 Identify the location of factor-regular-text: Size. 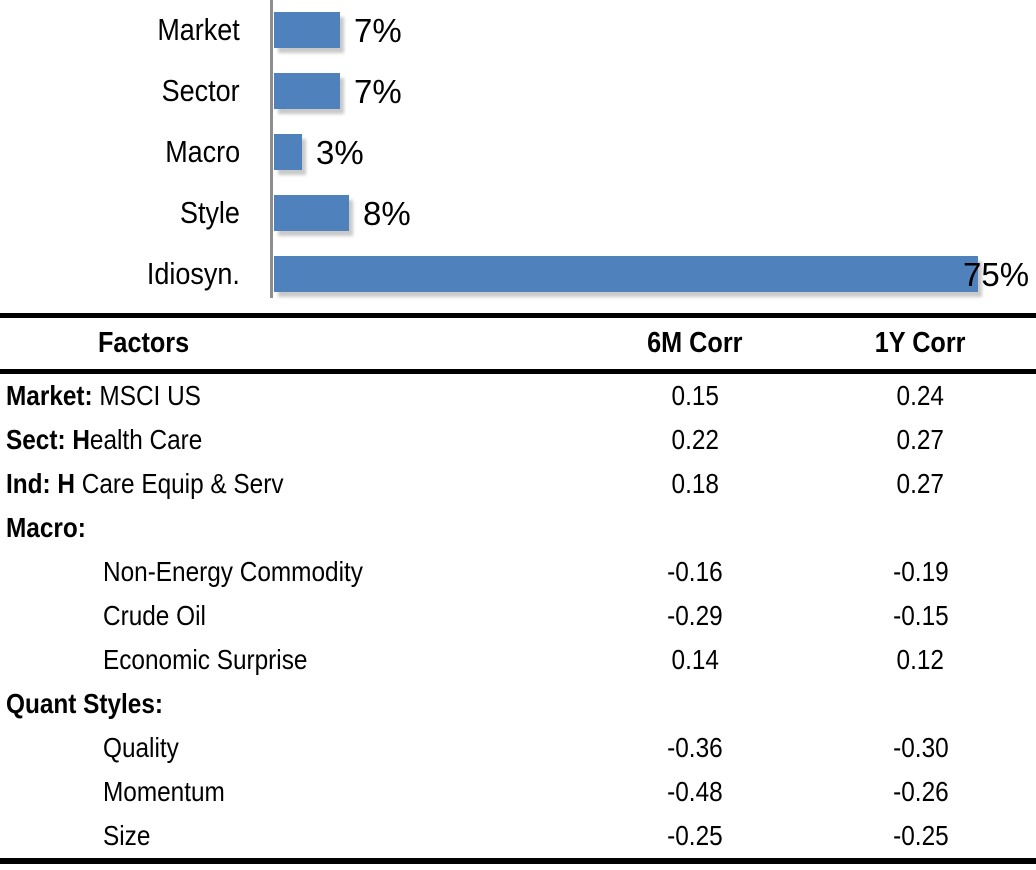
(127, 835).